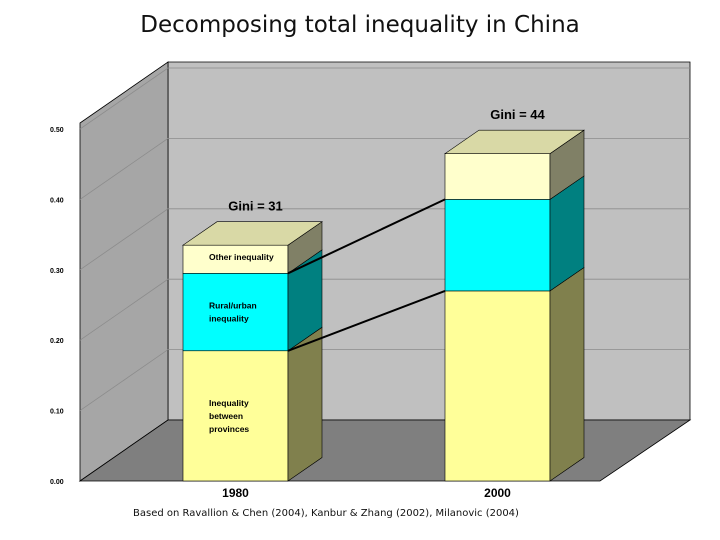  I want to click on slide-title: Decomposing total inequality in China, so click(360, 25).